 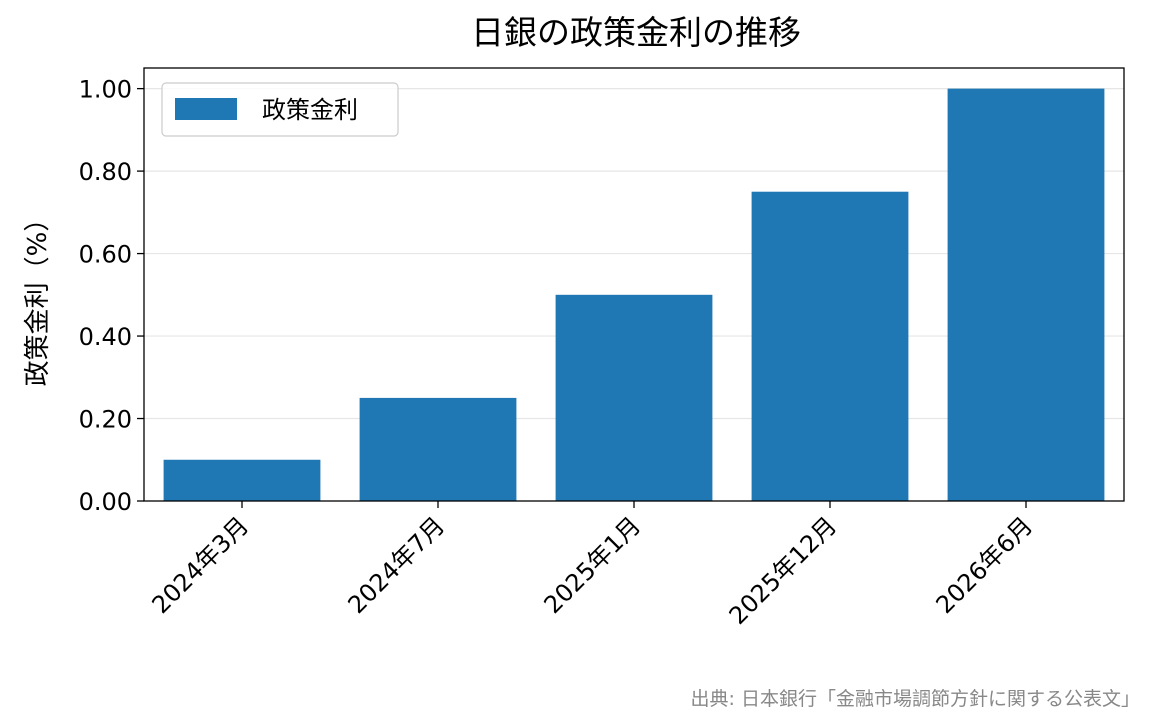 I want to click on x-tick-label: 2024年3月, so click(x=201, y=565).